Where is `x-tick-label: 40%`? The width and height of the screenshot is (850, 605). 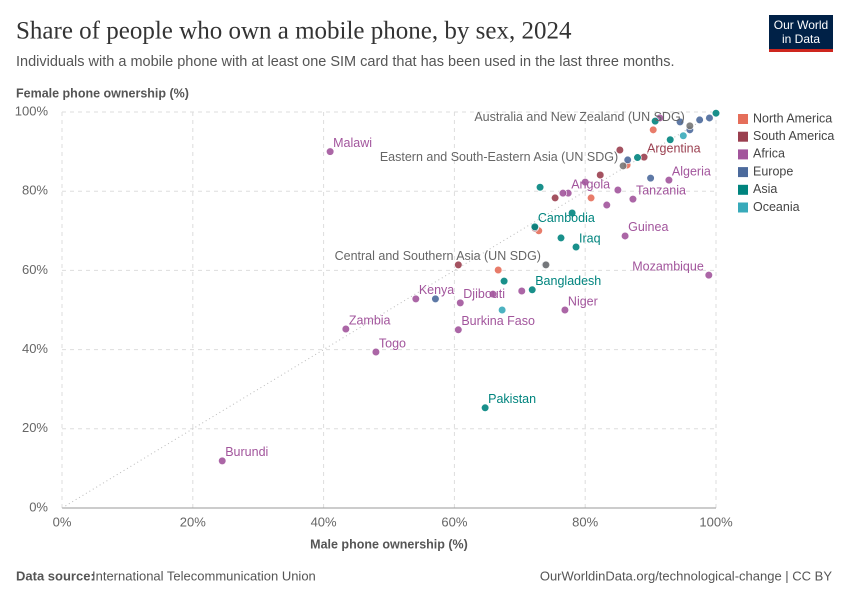
x-tick-label: 40% is located at coordinates (324, 521).